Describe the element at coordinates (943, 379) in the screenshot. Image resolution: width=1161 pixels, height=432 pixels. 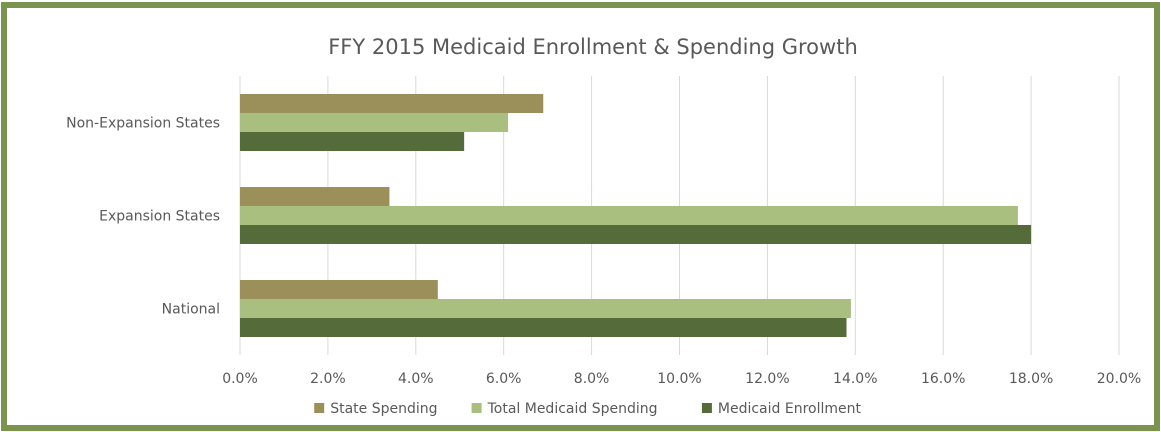
I see `x-tick-label: 16.0%` at that location.